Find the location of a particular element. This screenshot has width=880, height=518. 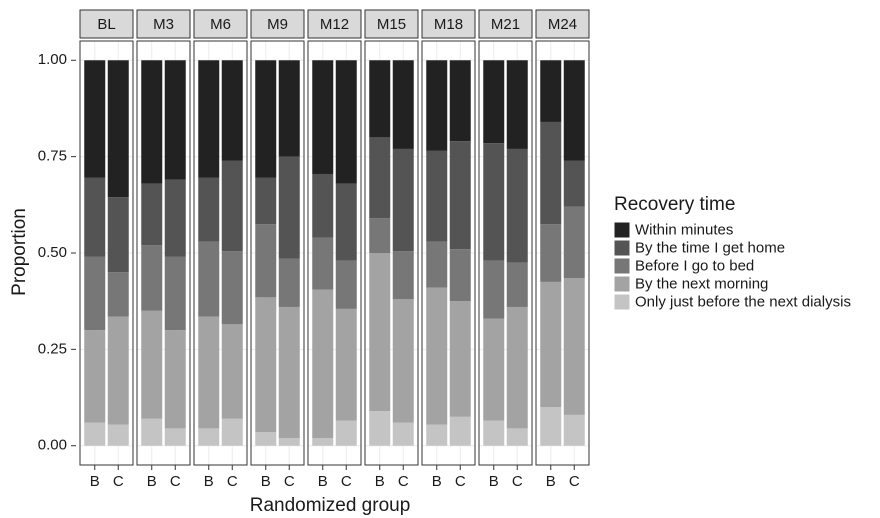

y-tick-label: 0.75 is located at coordinates (52, 156).